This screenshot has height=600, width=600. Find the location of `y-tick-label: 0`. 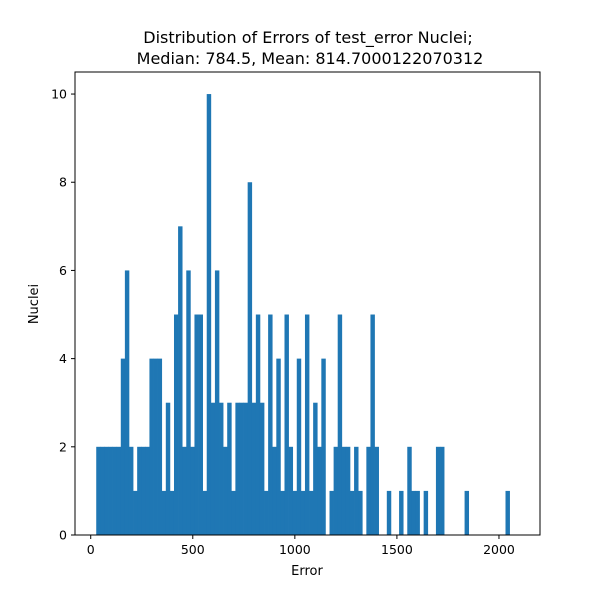

y-tick-label: 0 is located at coordinates (63, 535).